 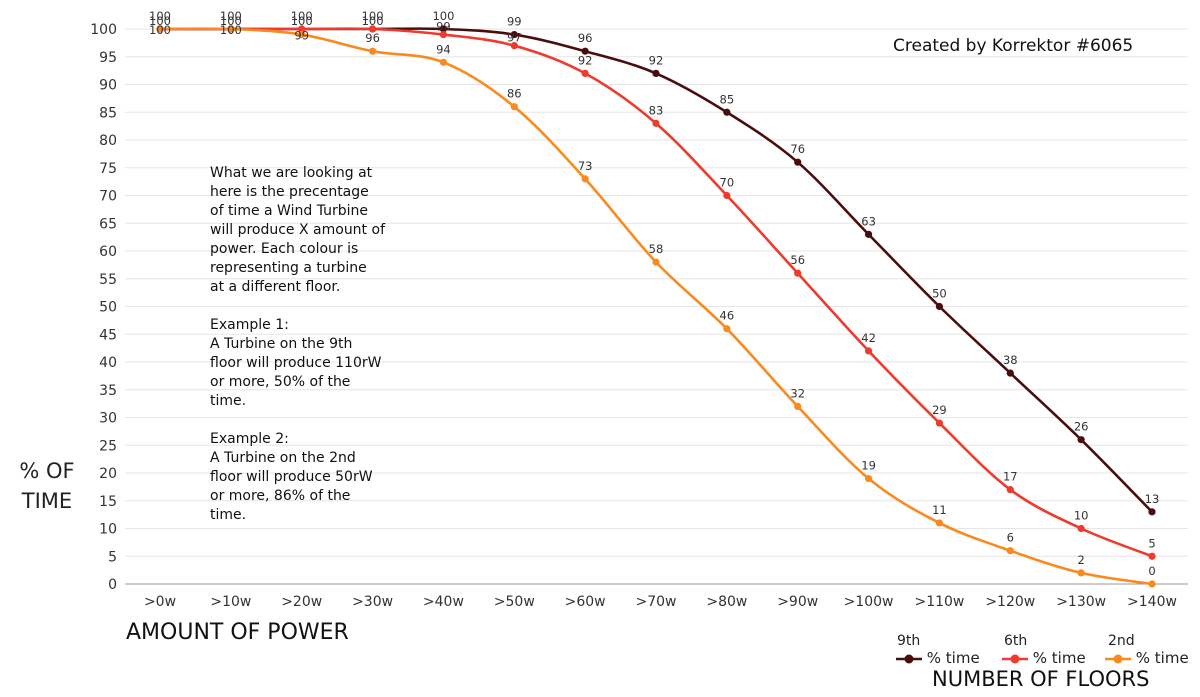 What do you see at coordinates (160, 602) in the screenshot?
I see `x-tick-label: >0w` at bounding box center [160, 602].